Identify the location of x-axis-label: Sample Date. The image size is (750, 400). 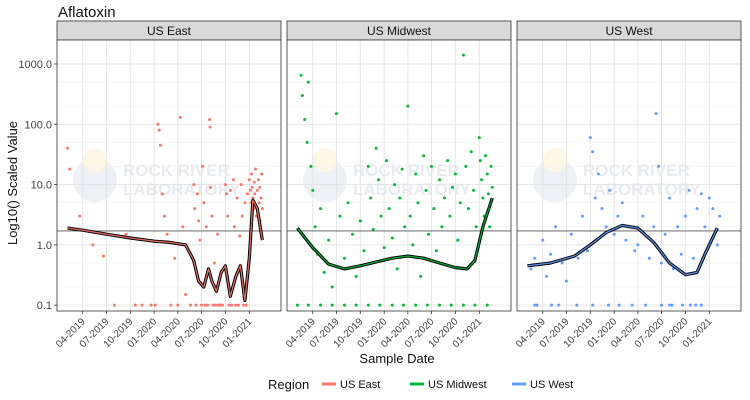
(396, 358).